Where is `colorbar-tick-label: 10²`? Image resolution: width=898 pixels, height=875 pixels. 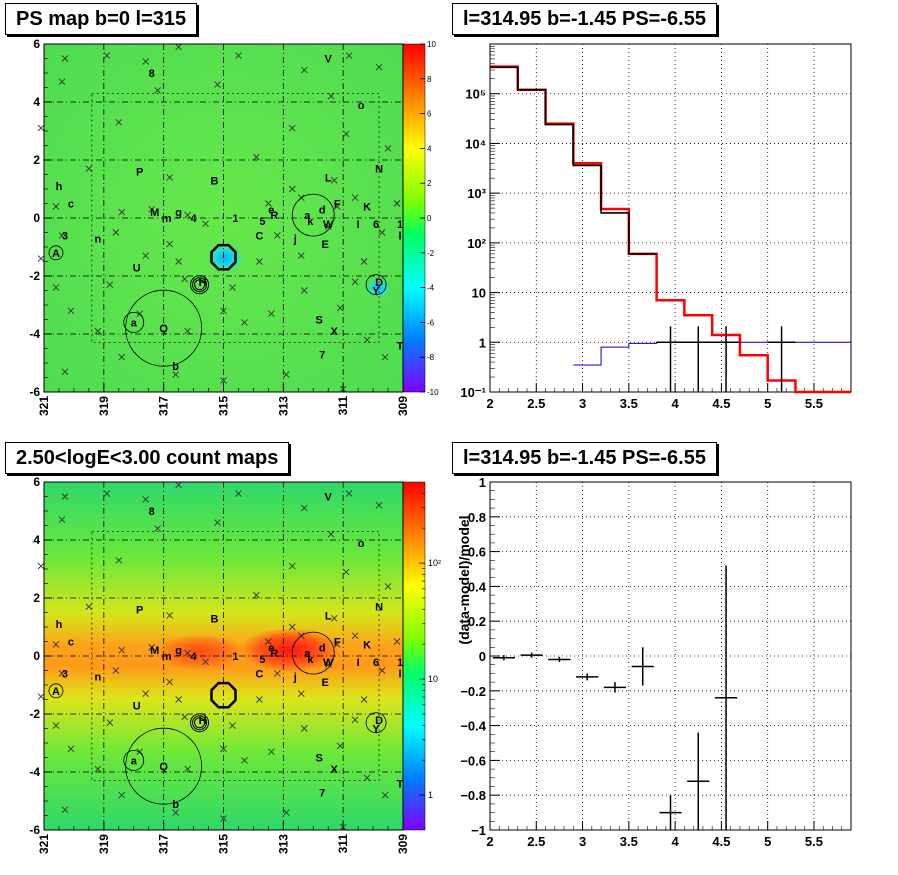
colorbar-tick-label: 10² is located at coordinates (434, 563).